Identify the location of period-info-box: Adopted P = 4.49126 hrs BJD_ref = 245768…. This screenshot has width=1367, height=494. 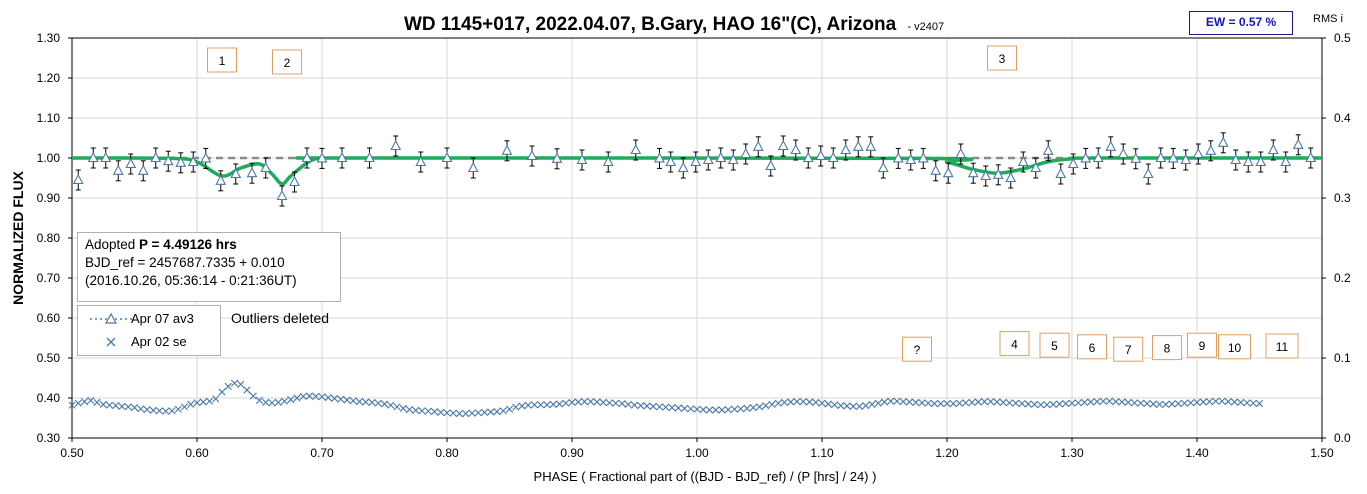
(209, 267).